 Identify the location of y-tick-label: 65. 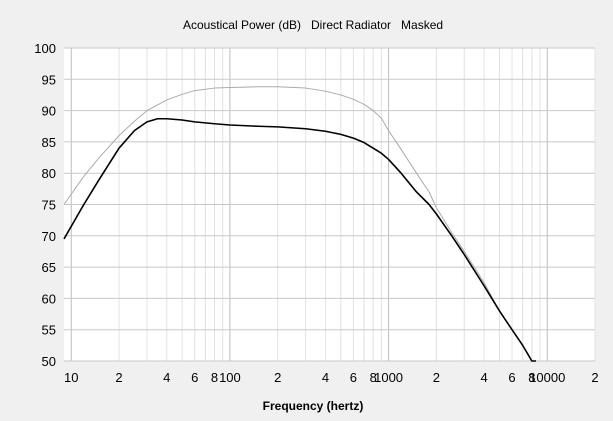
(49, 267).